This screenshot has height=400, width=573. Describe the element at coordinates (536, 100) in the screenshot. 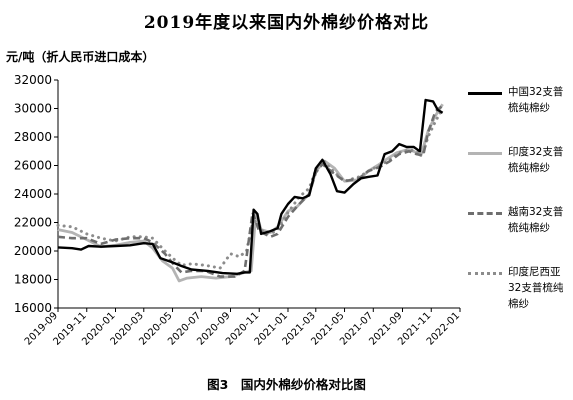

I see `legend-label-china: 中国32支普梳纯棉纱` at that location.